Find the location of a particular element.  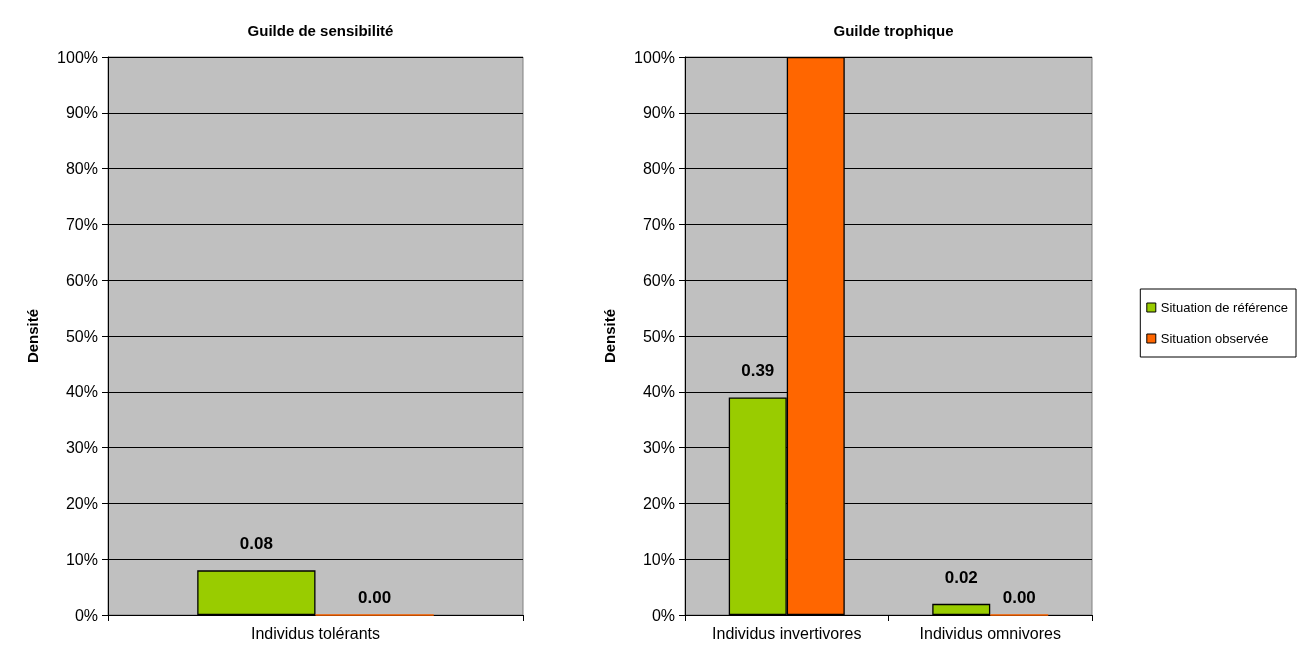

x-tick-label: Individus tolérants is located at coordinates (315, 633).